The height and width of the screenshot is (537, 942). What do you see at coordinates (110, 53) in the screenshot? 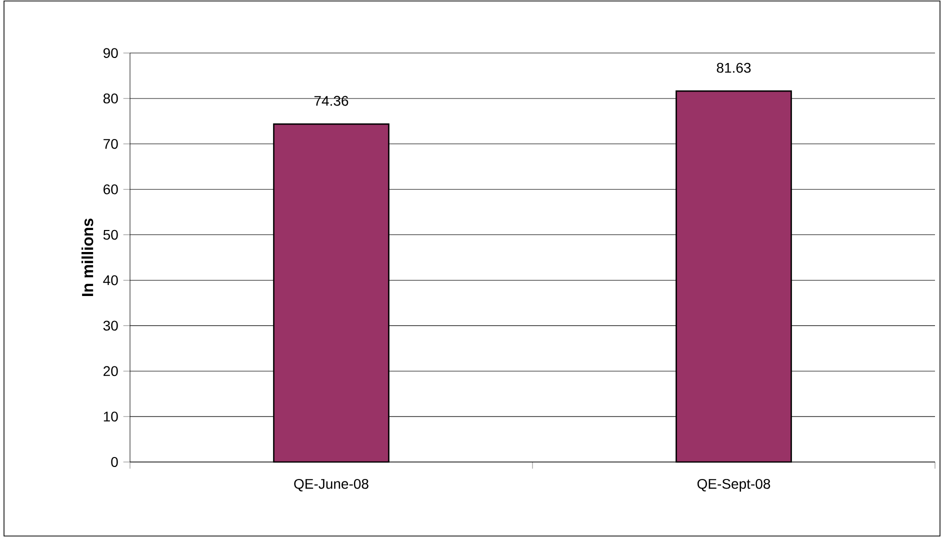
I see `y-tick-label: 90` at bounding box center [110, 53].